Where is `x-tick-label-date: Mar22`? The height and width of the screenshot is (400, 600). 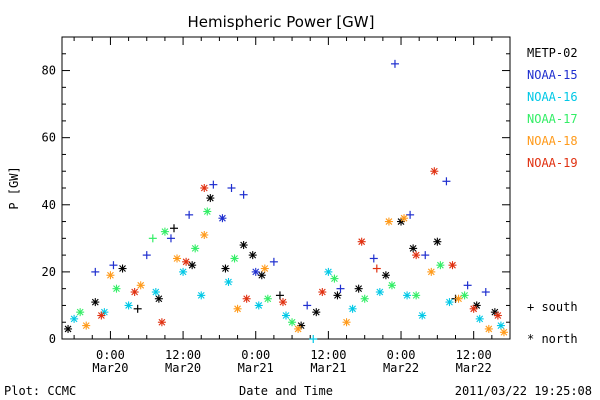 x-tick-label-date: Mar22 is located at coordinates (474, 368).